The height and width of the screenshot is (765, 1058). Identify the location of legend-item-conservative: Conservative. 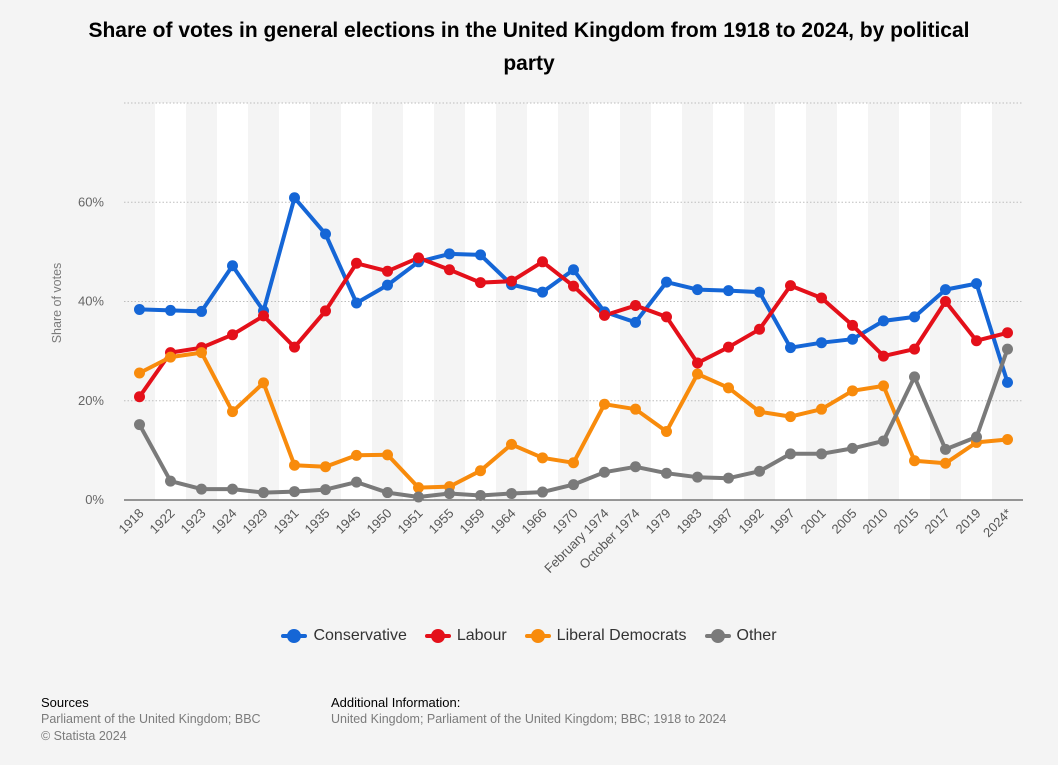
(344, 636).